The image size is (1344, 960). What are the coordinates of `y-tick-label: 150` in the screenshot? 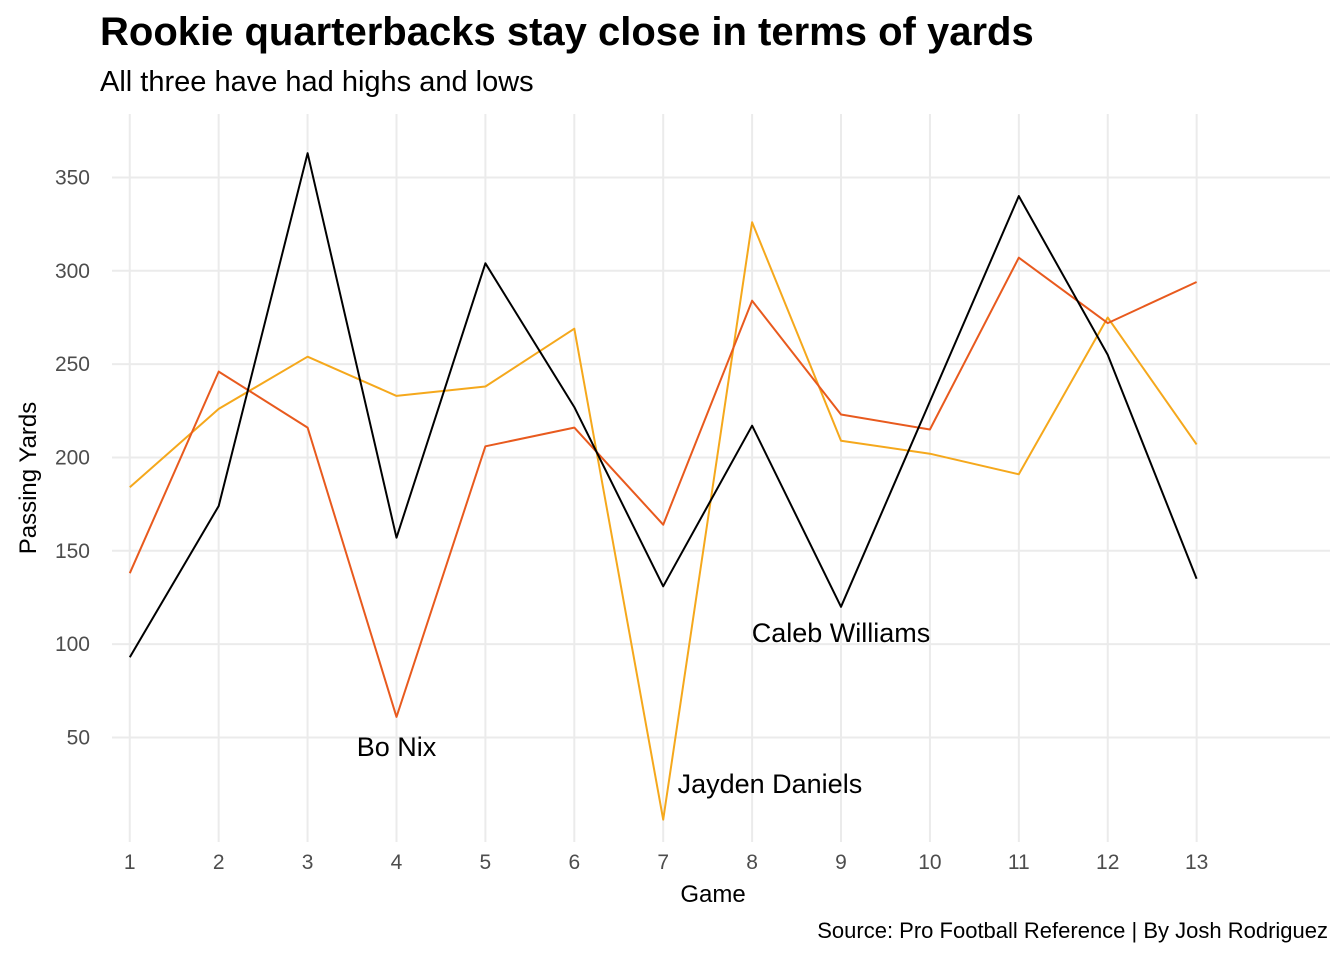 It's located at (72, 551).